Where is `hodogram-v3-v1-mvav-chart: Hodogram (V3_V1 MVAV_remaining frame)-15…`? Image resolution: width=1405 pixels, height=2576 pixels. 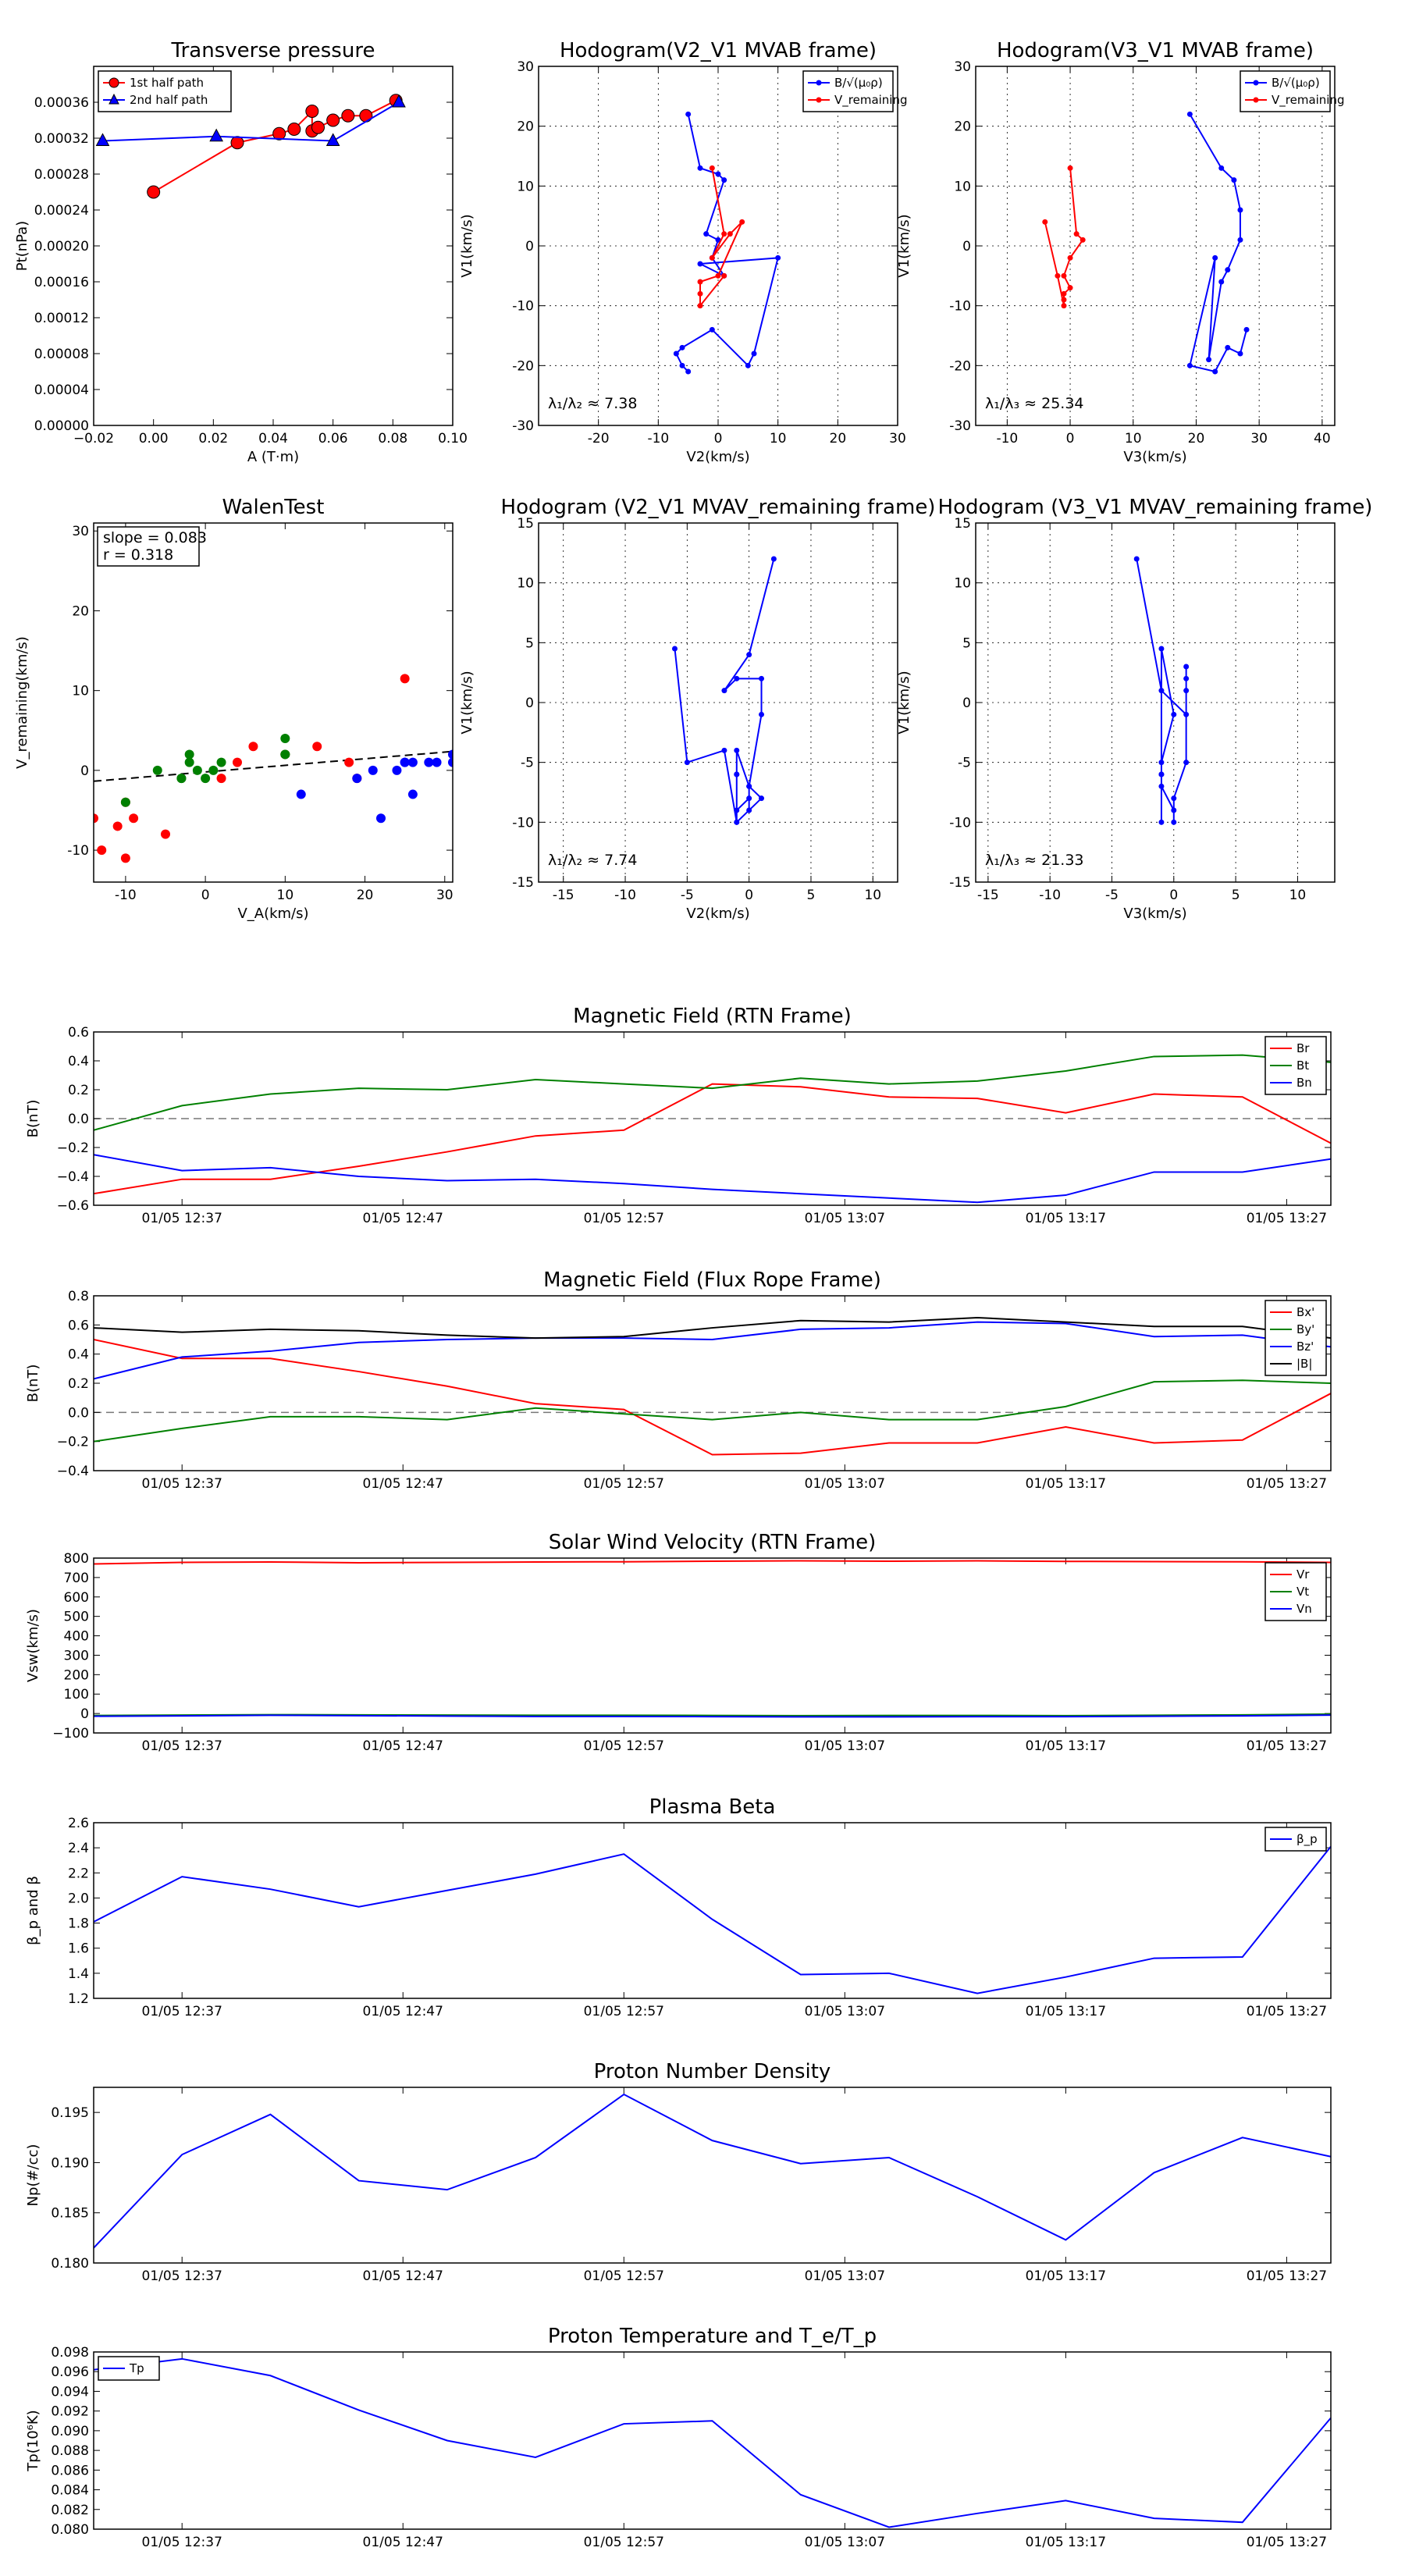 hodogram-v3-v1-mvav-chart: Hodogram (V3_V1 MVAV_remaining frame)-15… is located at coordinates (1134, 709).